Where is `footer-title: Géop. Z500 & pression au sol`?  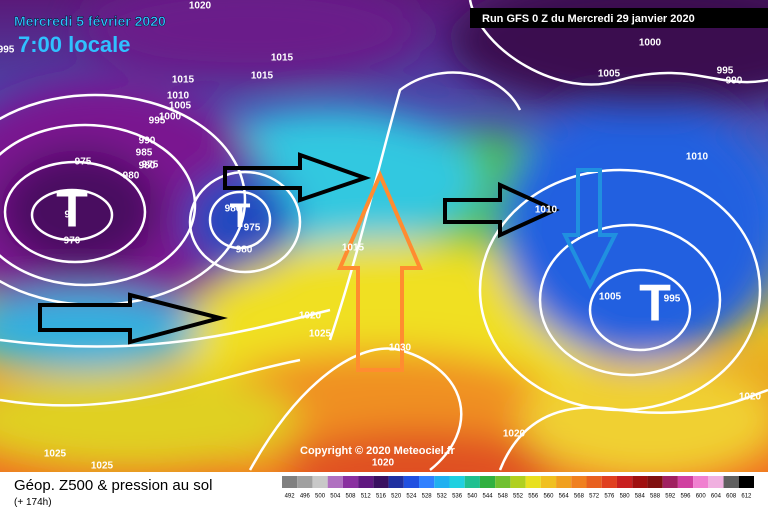
footer-title: Géop. Z500 & pression au sol is located at coordinates (113, 485).